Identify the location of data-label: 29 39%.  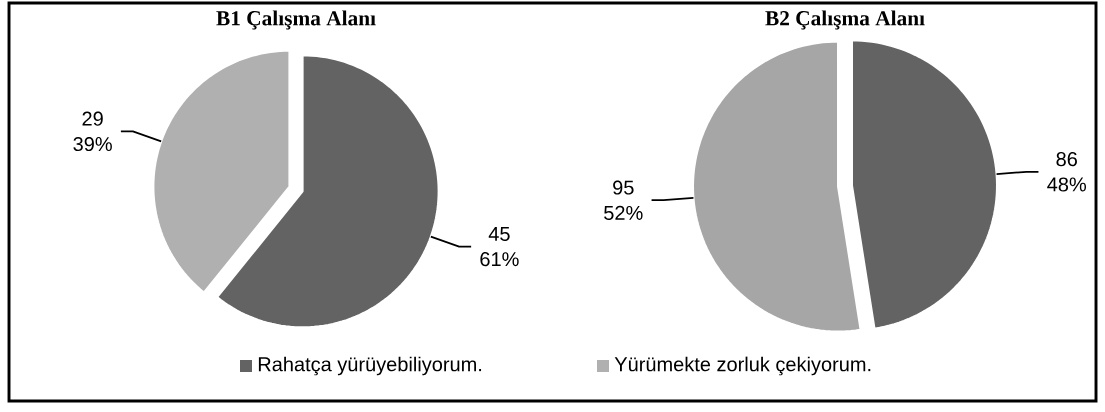
(92, 131).